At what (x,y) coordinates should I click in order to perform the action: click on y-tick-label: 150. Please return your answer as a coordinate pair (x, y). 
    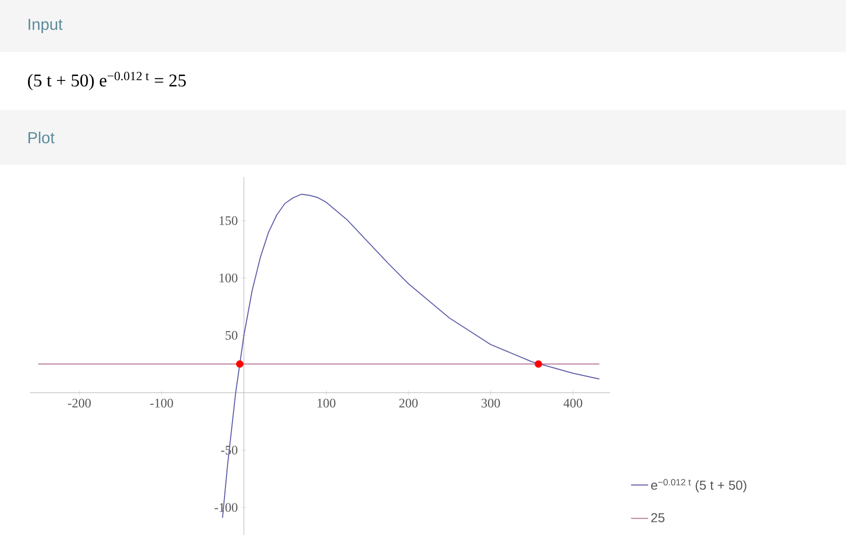
    Looking at the image, I should click on (229, 220).